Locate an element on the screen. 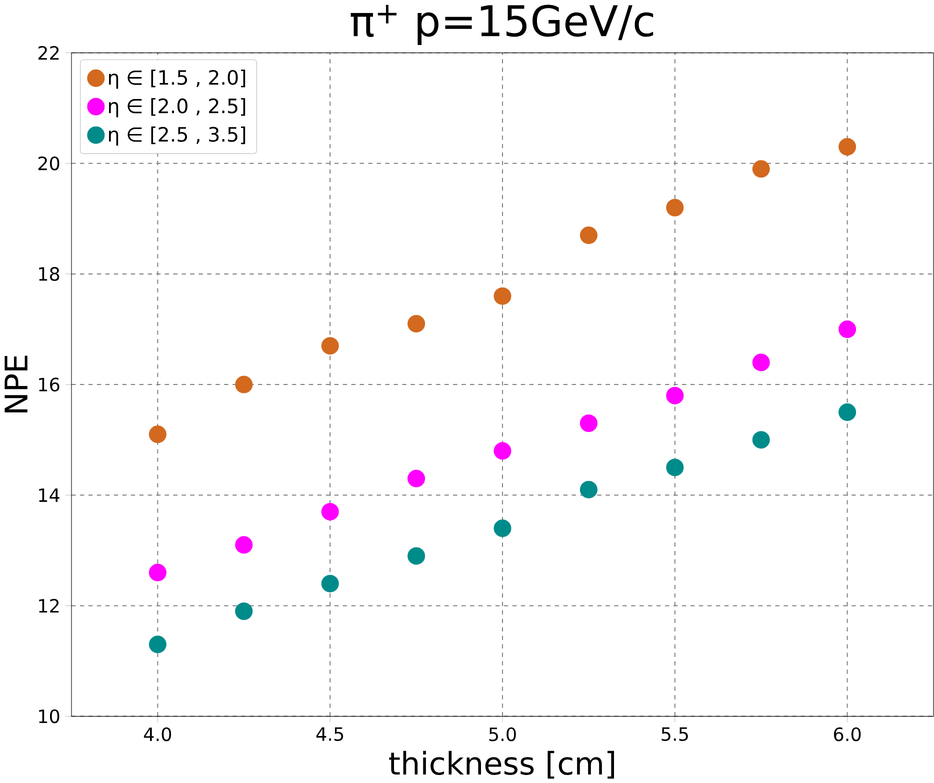 The width and height of the screenshot is (934, 783). x-axis-title: thickness [cm] is located at coordinates (501, 764).